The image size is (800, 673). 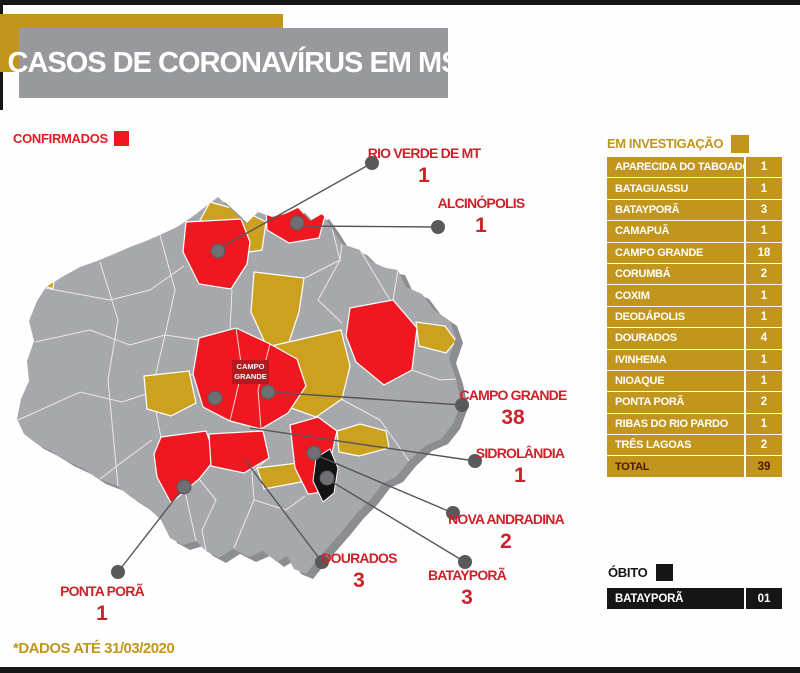 I want to click on city-name: DOURADOS, so click(x=676, y=338).